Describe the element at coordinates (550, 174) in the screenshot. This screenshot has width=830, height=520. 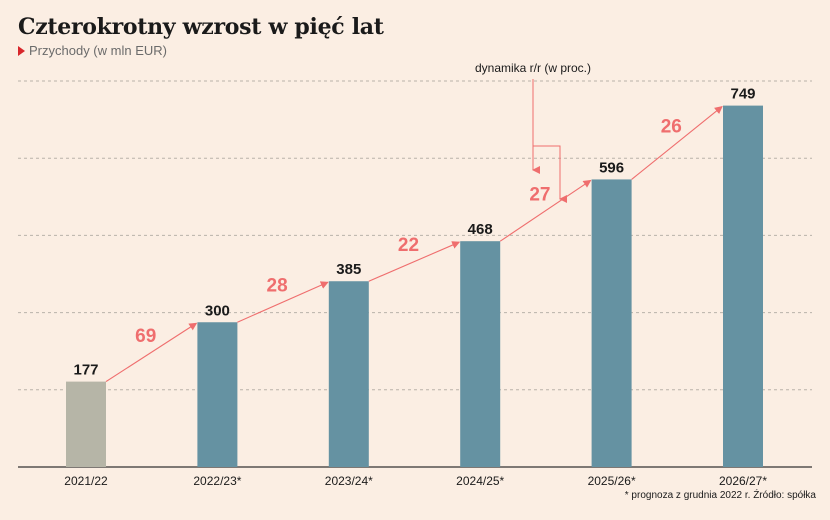
I see `annotation-pointer-right` at that location.